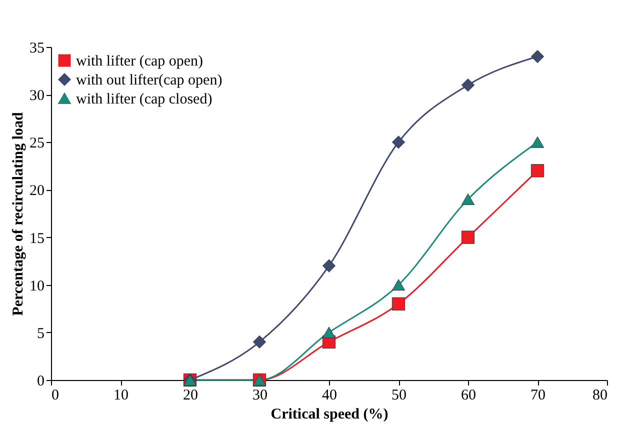 The width and height of the screenshot is (635, 429). I want to click on x-axis-title: Critical speed (%), so click(329, 414).